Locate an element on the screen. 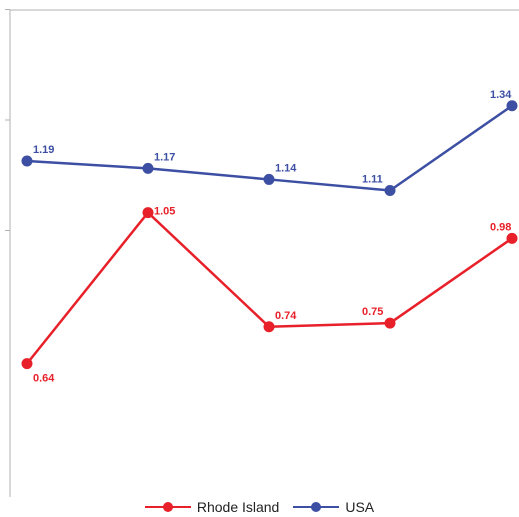 The width and height of the screenshot is (519, 517). legend-item-usa: USA is located at coordinates (333, 507).